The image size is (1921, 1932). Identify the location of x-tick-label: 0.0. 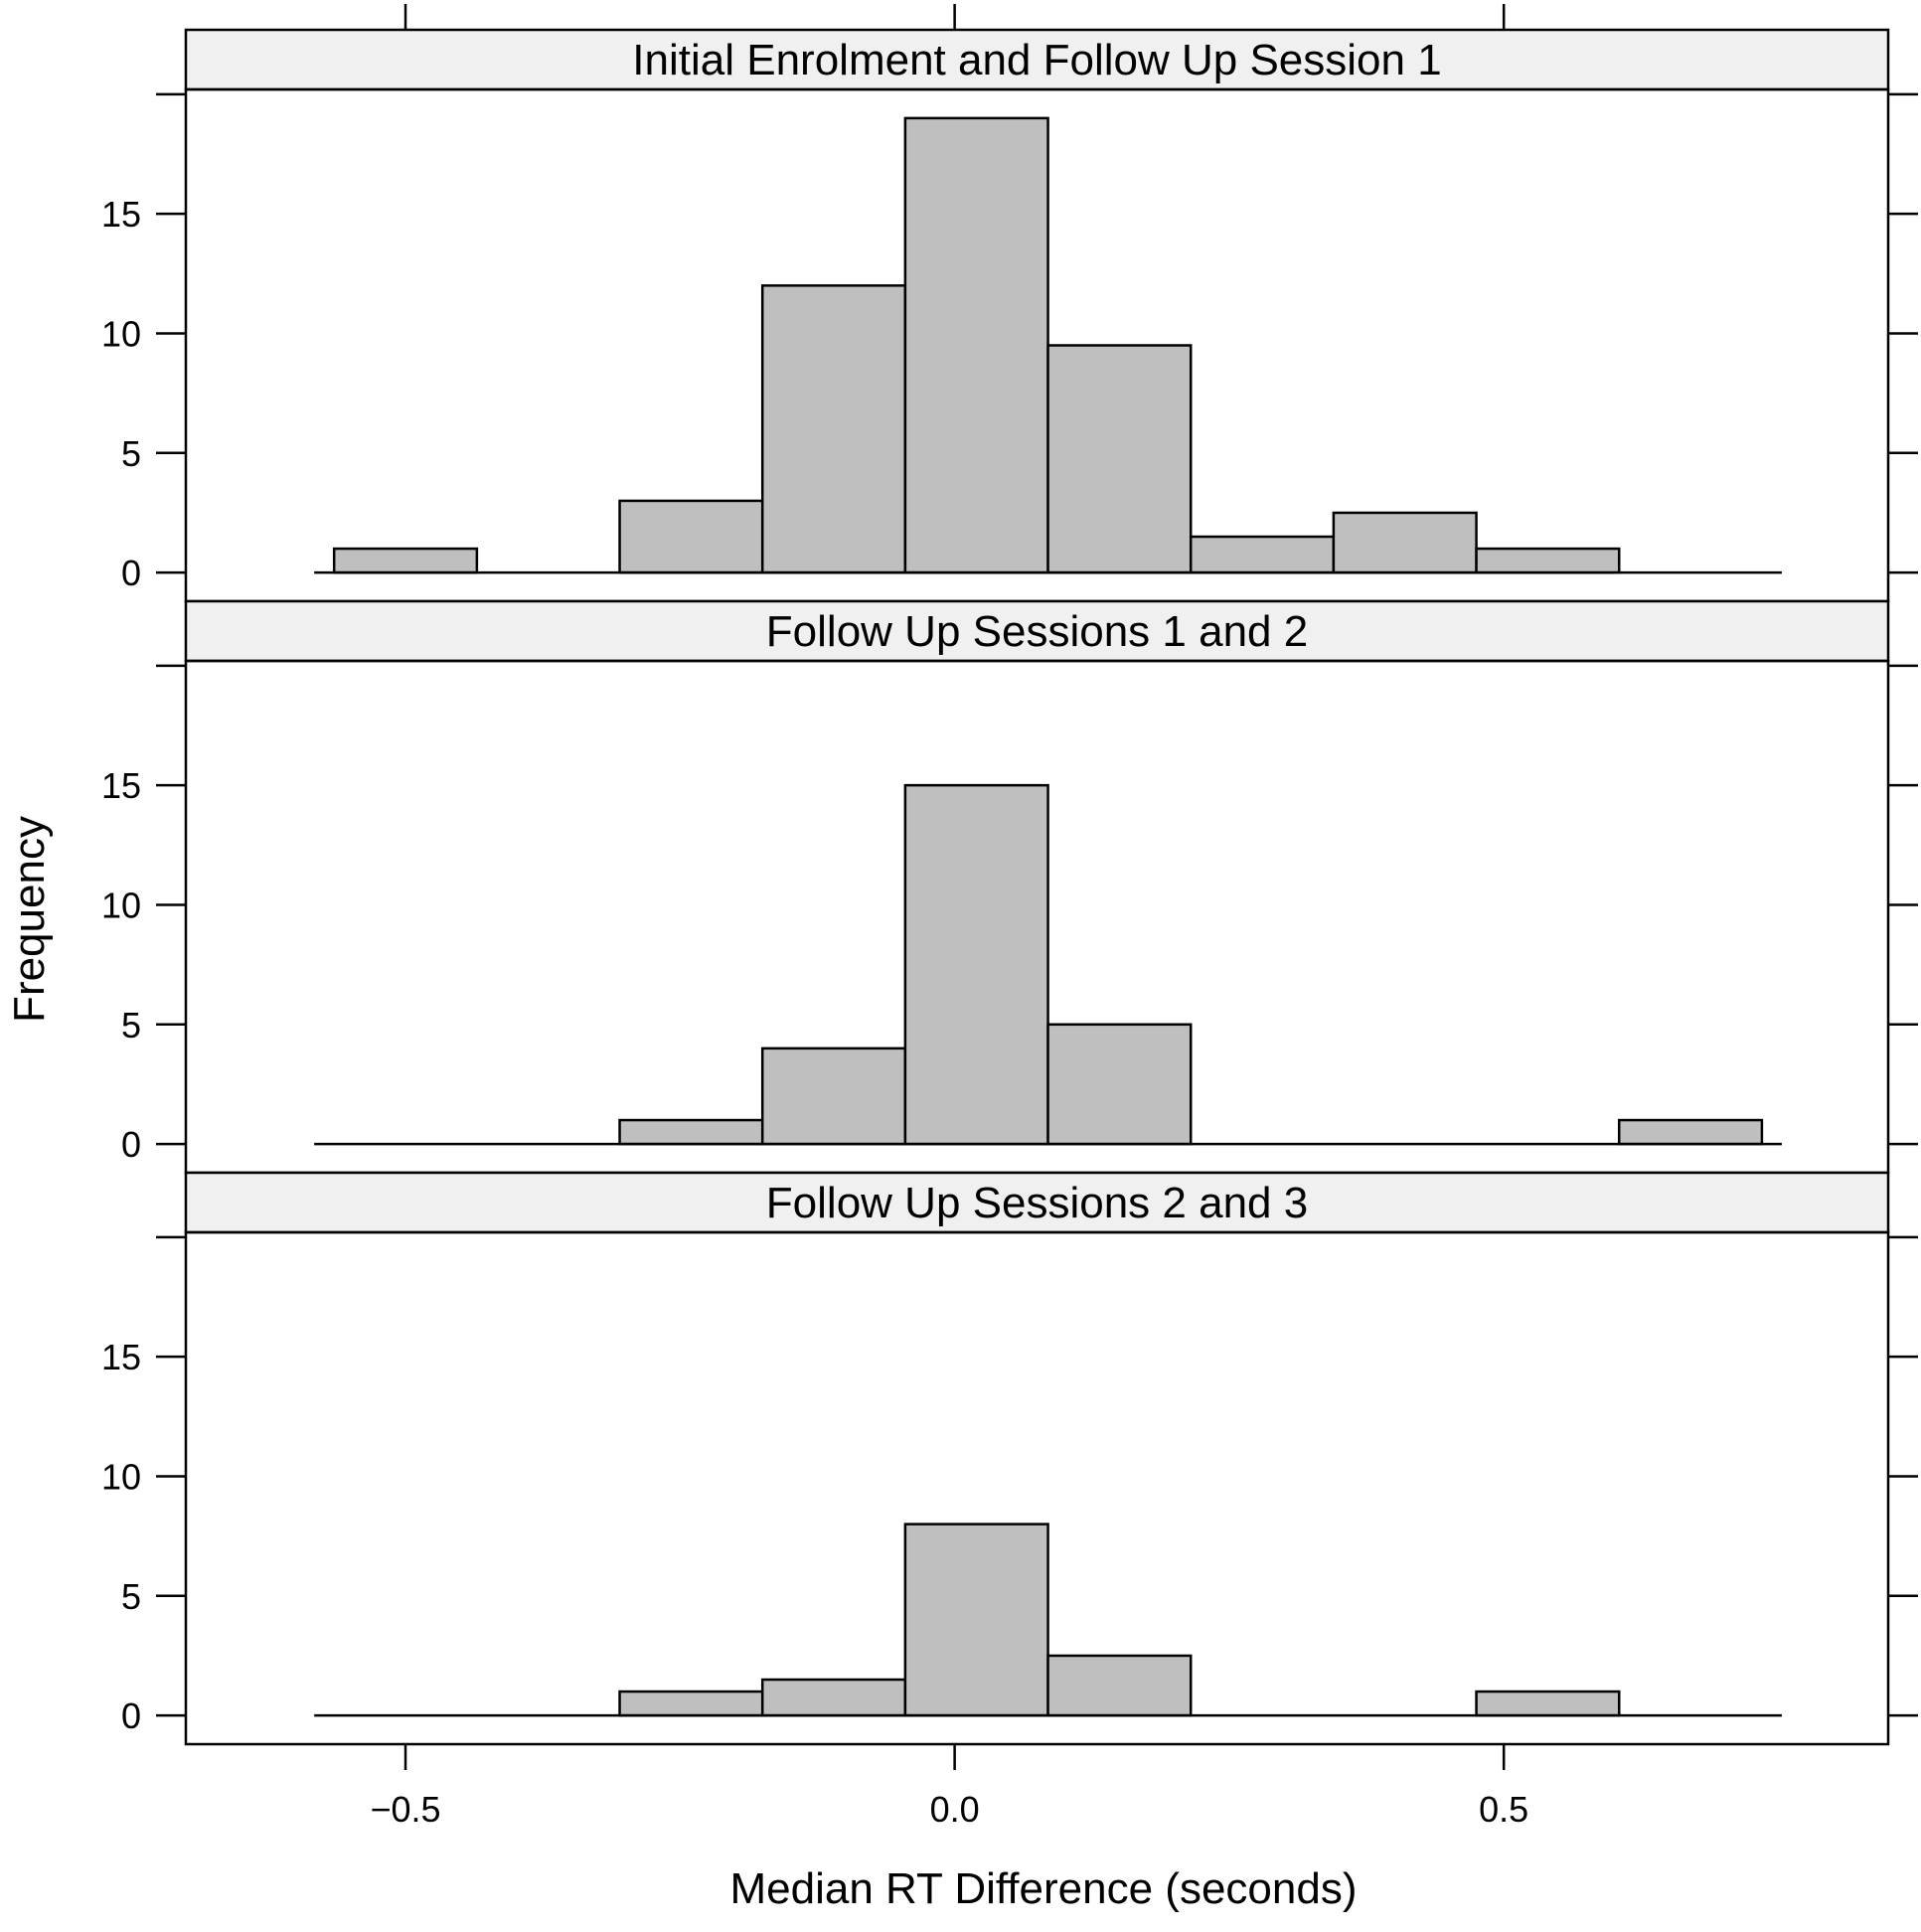
(955, 1809).